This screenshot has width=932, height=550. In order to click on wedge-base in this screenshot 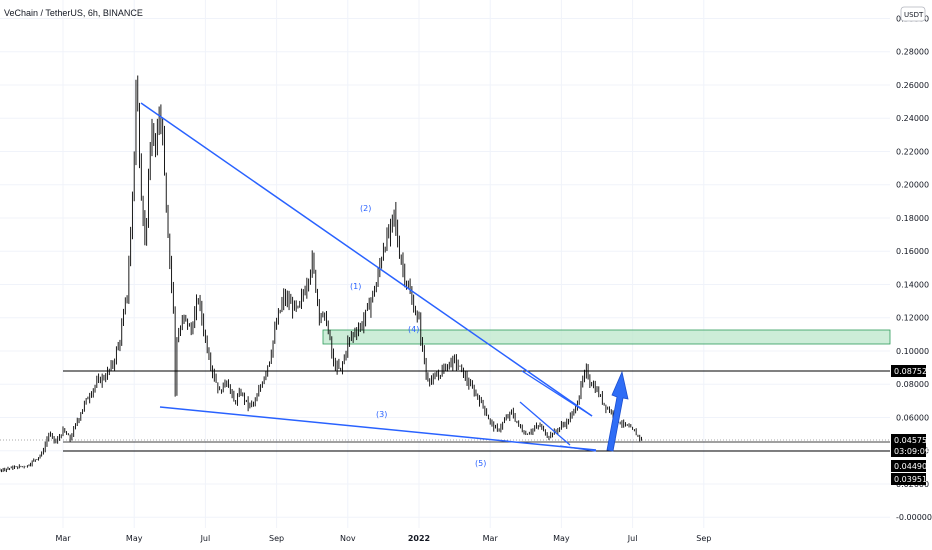, I will do `click(578, 448)`.